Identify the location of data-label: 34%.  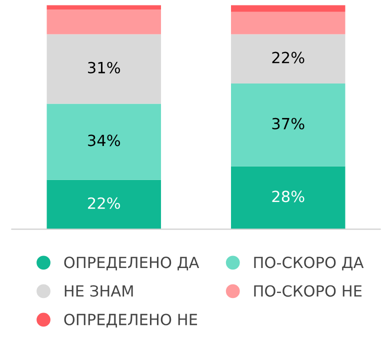
(104, 140).